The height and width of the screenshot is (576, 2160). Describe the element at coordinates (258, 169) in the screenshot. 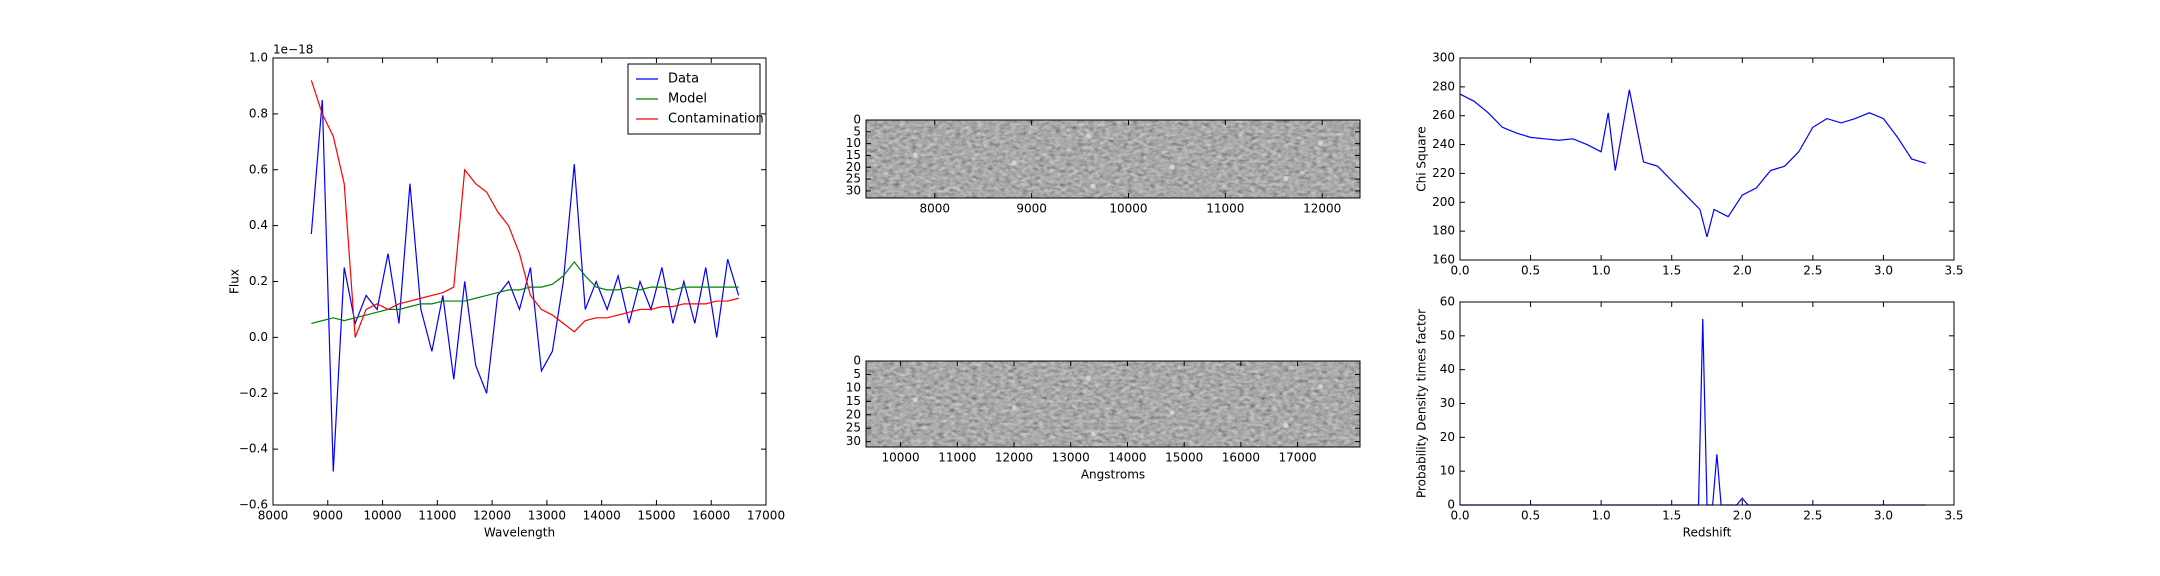

I see `y-tick-label: 0.6` at that location.